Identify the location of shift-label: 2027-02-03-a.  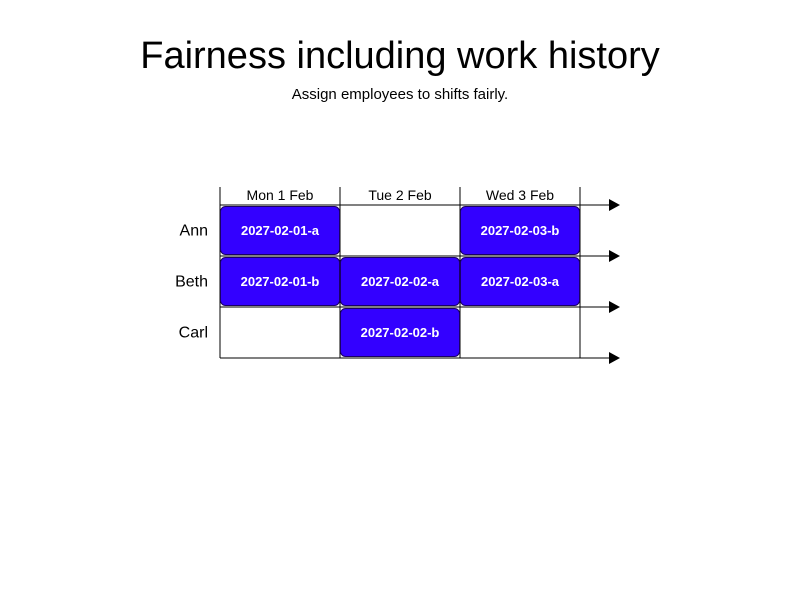
(520, 281).